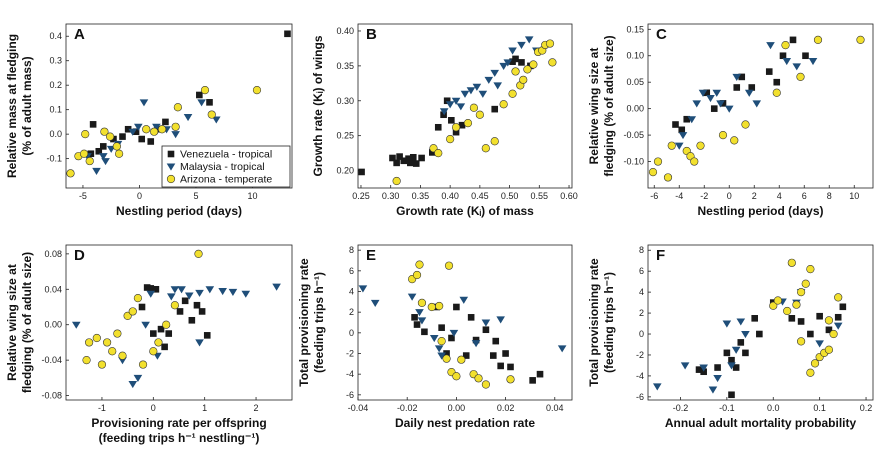 The height and width of the screenshot is (462, 890). I want to click on y-axis-label: (% of adult mass), so click(27, 105).